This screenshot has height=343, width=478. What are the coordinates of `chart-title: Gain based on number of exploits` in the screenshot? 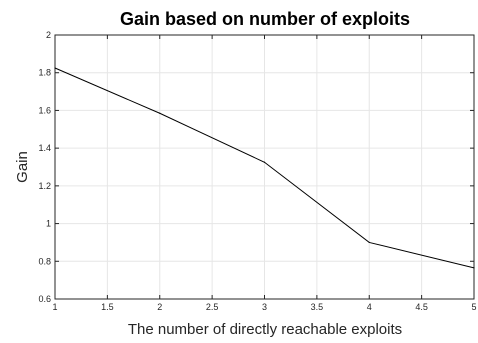 It's located at (265, 19).